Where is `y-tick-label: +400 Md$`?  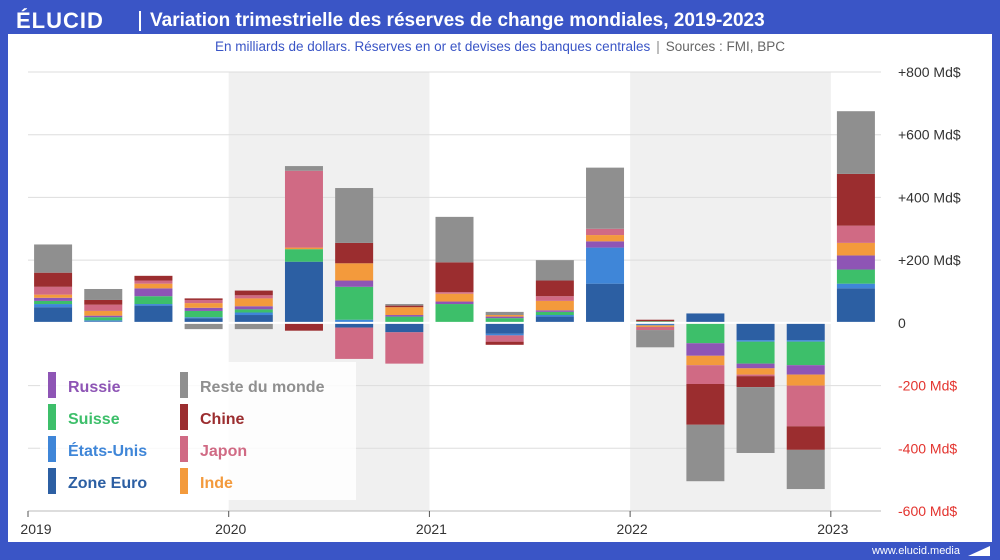 y-tick-label: +400 Md$ is located at coordinates (929, 197).